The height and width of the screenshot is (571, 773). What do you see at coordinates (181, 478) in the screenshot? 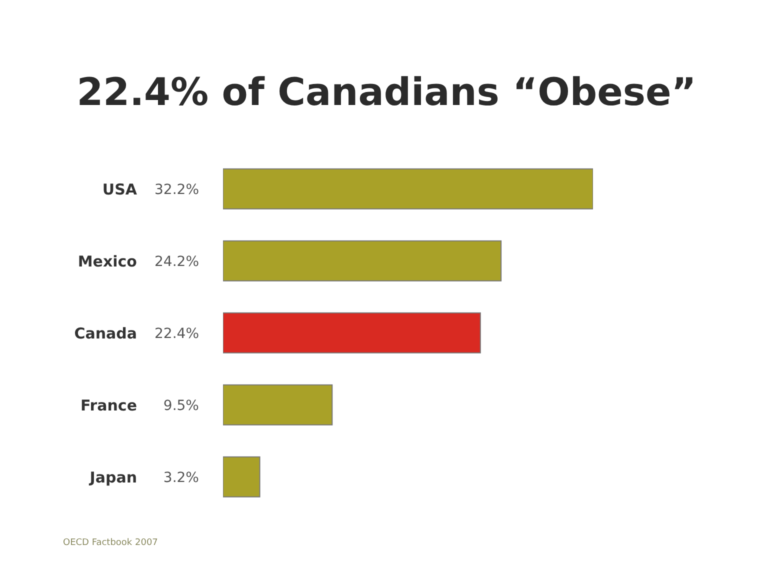
I see `data-label: 3.2%` at bounding box center [181, 478].